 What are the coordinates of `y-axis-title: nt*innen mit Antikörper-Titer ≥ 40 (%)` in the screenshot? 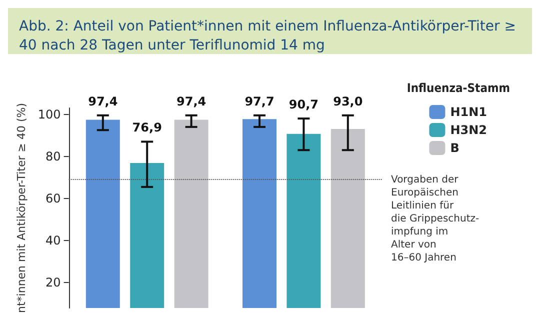 It's located at (21, 208).